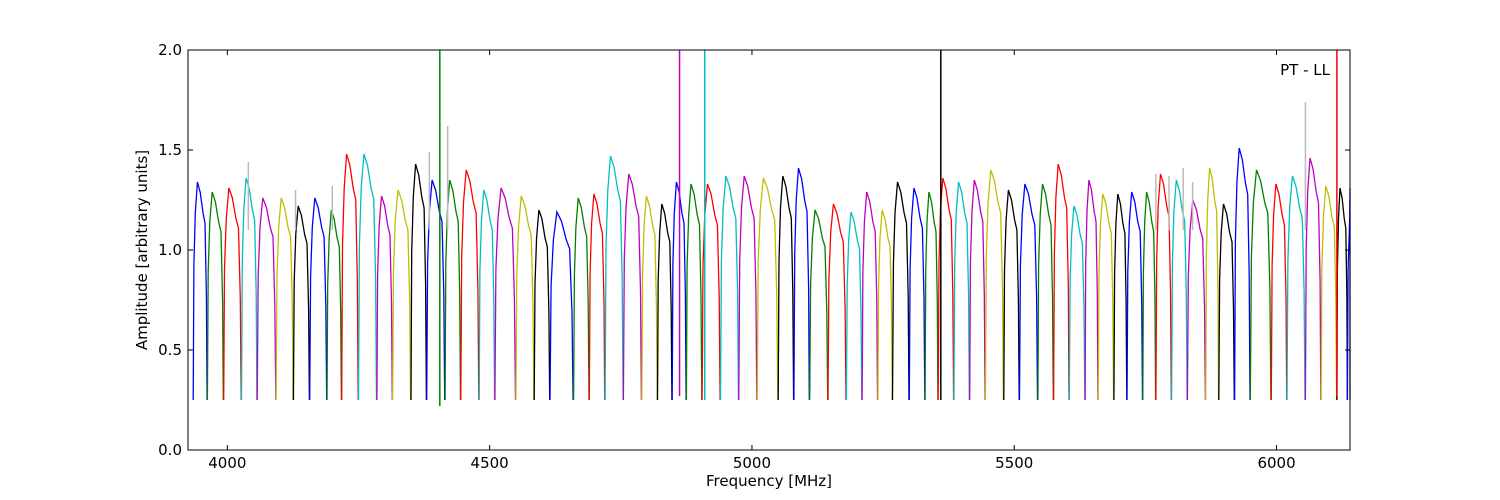 The height and width of the screenshot is (500, 1500). Describe the element at coordinates (1305, 70) in the screenshot. I see `chart-annotation: PT - LL` at that location.